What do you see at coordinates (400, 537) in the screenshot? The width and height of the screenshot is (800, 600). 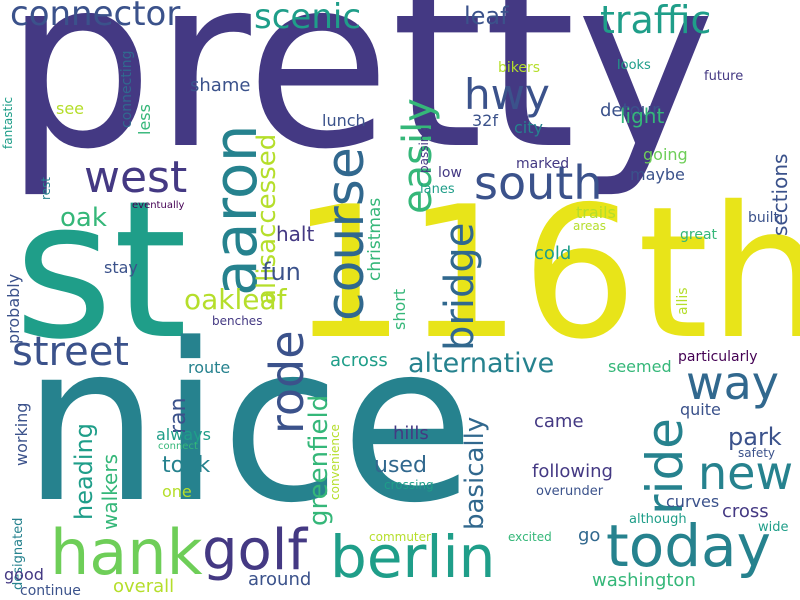 I see `word-commuter: commuter` at bounding box center [400, 537].